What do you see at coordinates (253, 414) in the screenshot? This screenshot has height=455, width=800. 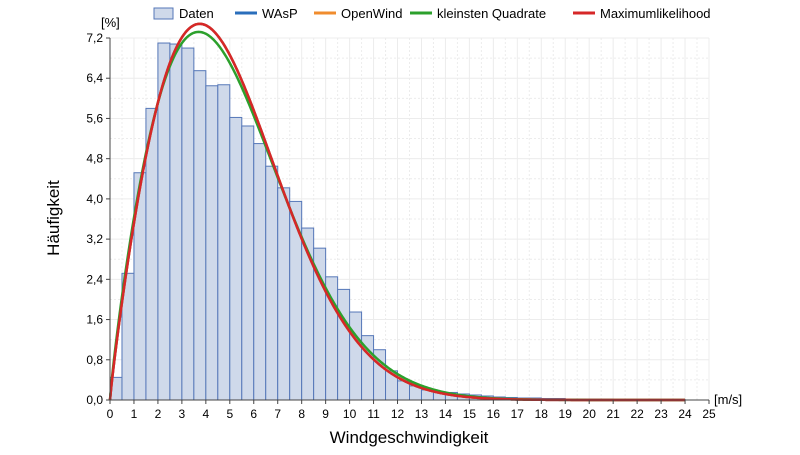 I see `x-tick-label: 6` at bounding box center [253, 414].